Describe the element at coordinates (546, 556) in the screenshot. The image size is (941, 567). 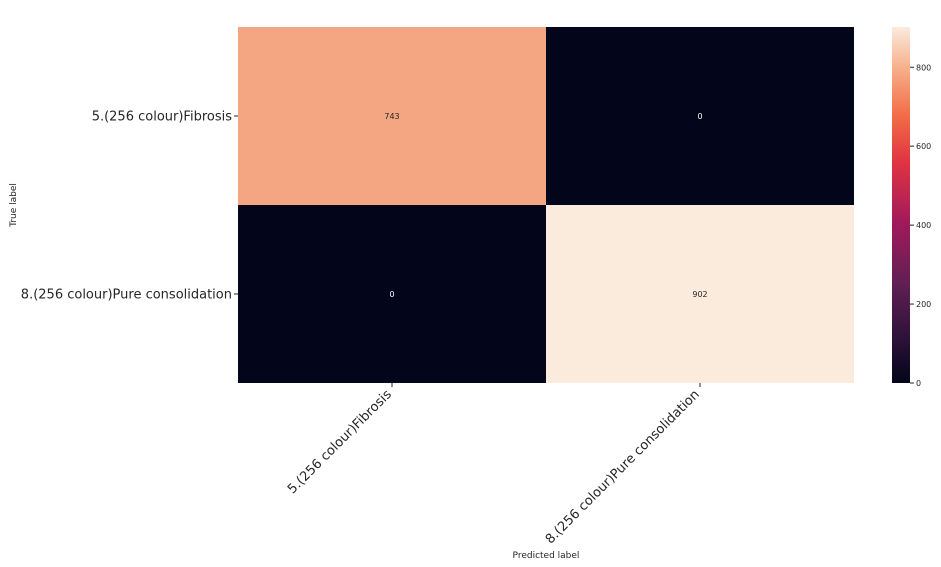
I see `x-axis-label: Predicted label` at that location.